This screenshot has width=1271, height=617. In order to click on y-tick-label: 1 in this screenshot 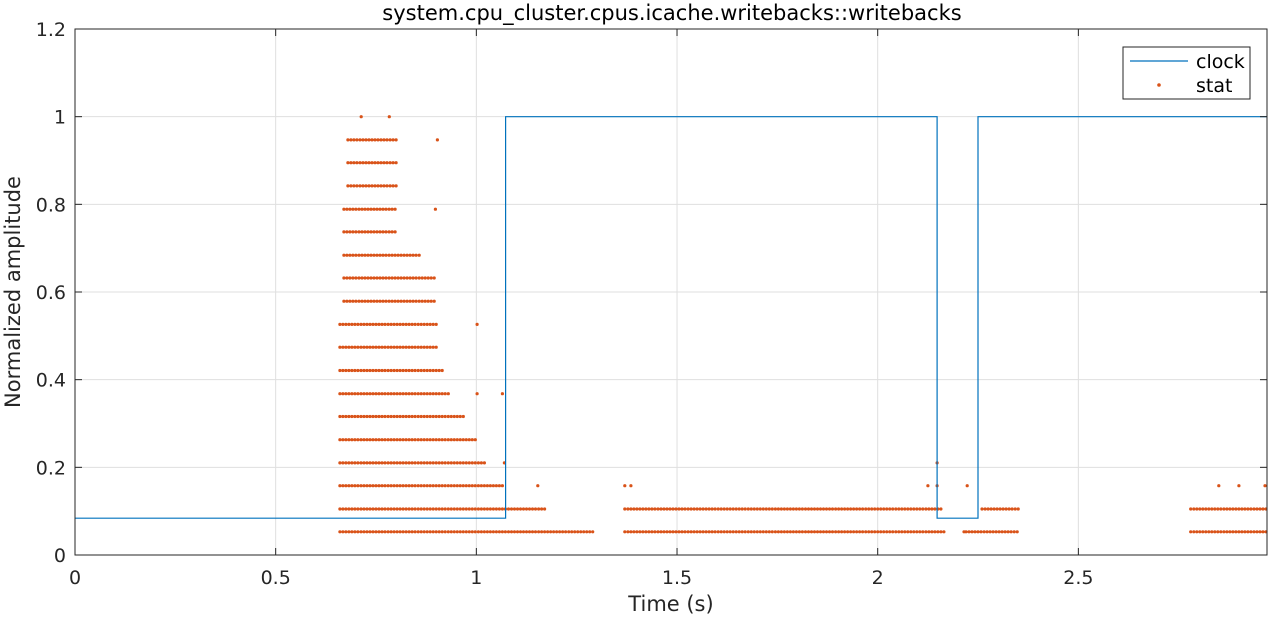, I will do `click(60, 118)`.